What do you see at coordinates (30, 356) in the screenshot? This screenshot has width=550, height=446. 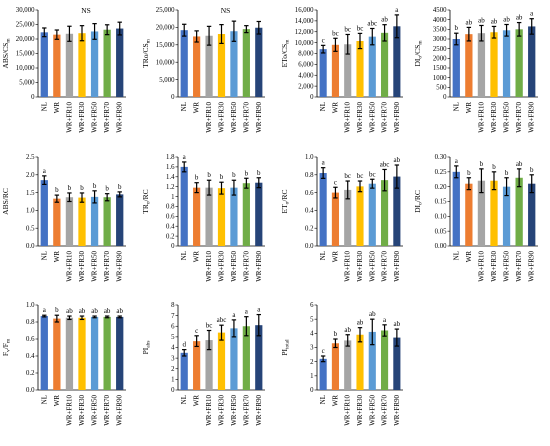 I see `y-tick-label: 0.4` at bounding box center [30, 356].